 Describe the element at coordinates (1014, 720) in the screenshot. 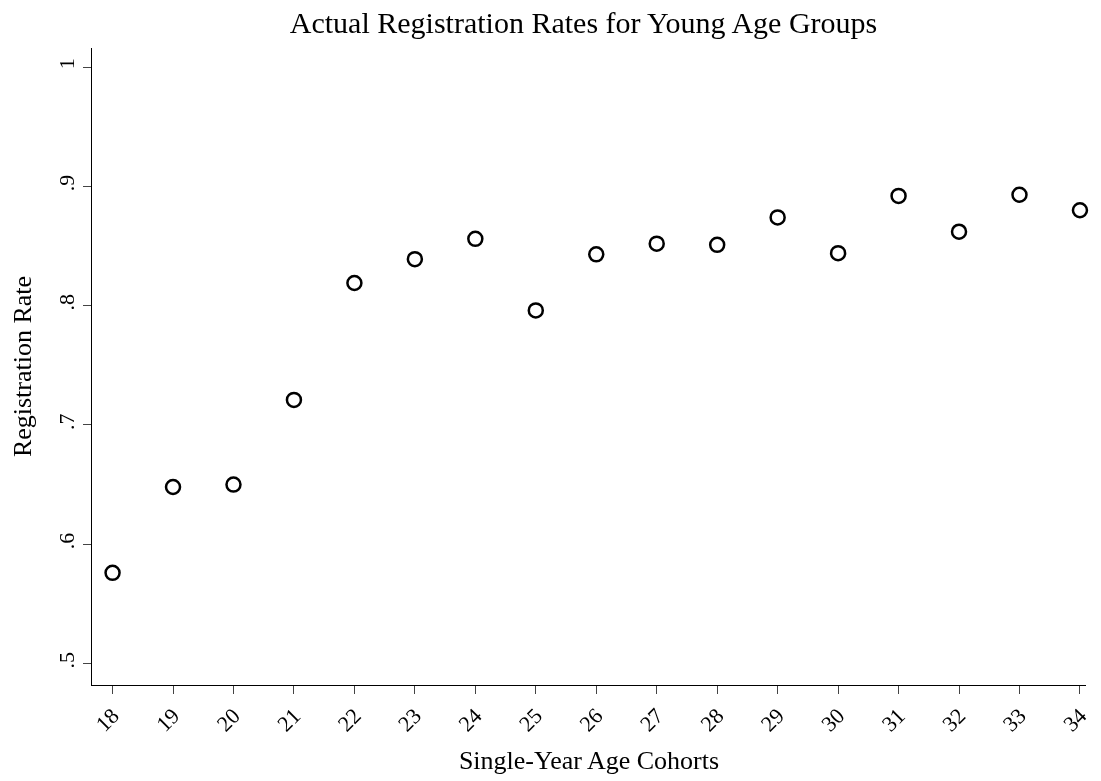

I see `x-tick-label: 33` at that location.